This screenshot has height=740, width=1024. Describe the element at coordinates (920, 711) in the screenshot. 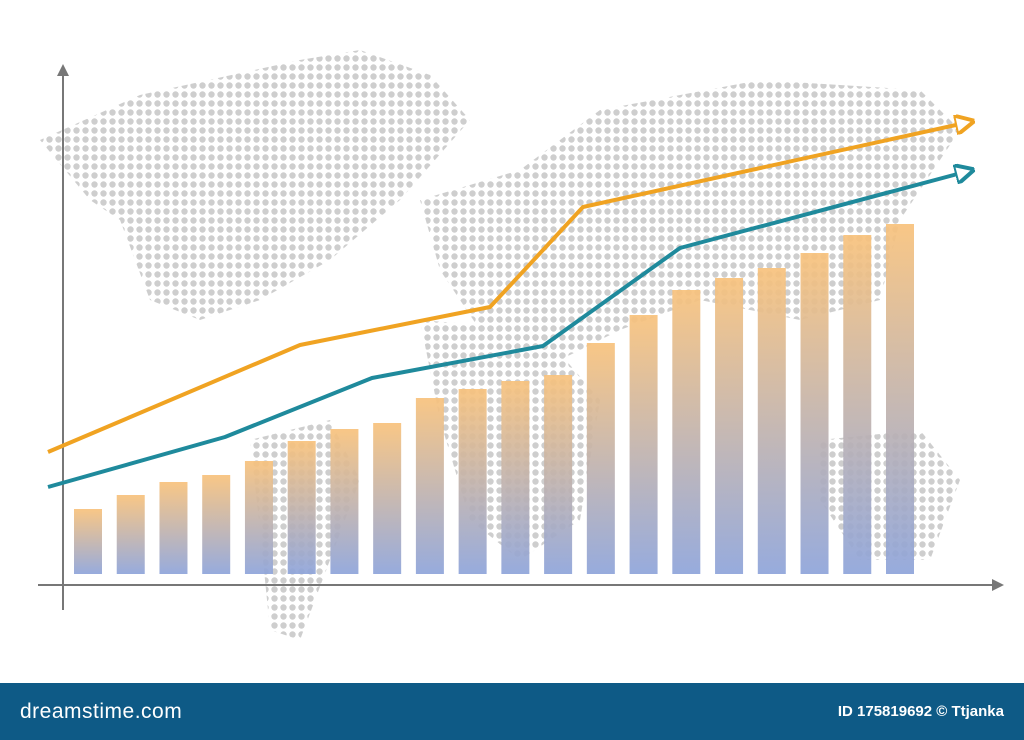

I see `credit: ID 175819692 © Ttjanka` at that location.